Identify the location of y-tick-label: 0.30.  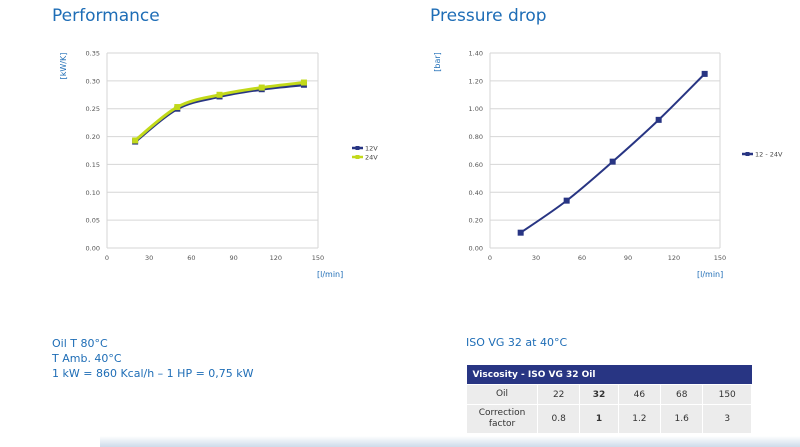
(93, 81).